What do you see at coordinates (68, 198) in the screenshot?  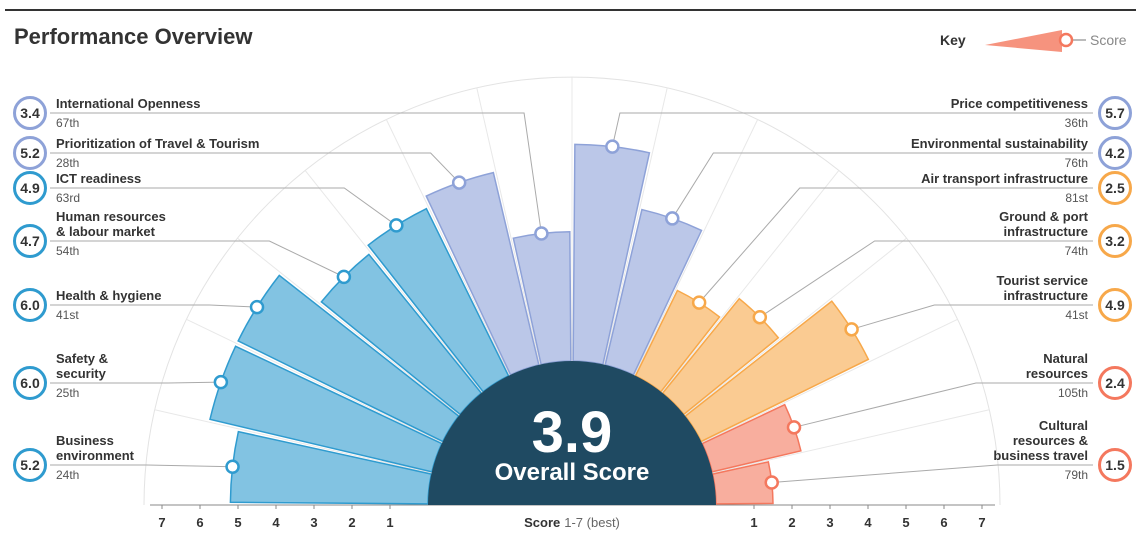 I see `rank-label: 63rd` at bounding box center [68, 198].